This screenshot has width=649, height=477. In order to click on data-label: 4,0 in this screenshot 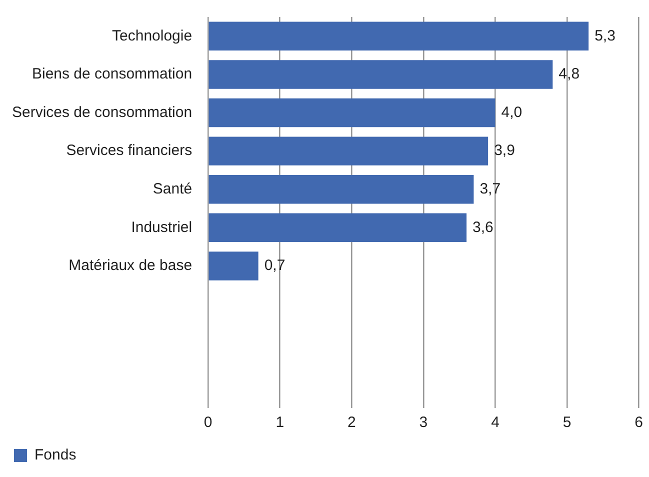, I will do `click(511, 112)`.